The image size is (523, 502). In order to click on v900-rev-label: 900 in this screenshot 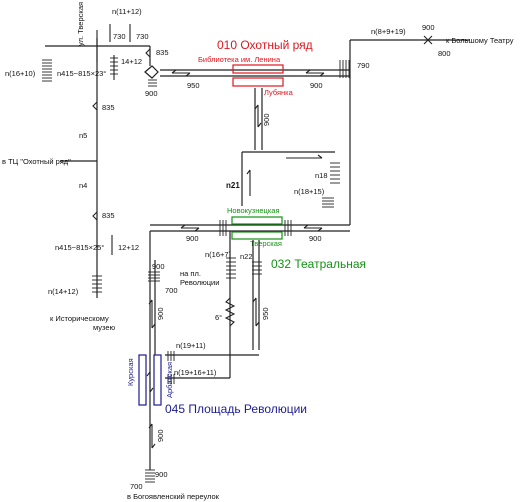, I will do `click(158, 266)`.